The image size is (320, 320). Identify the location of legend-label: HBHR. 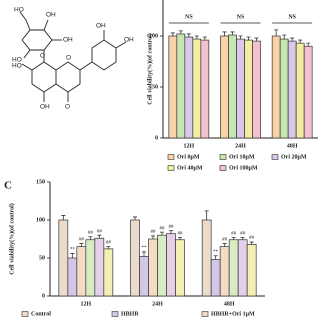
(130, 314).